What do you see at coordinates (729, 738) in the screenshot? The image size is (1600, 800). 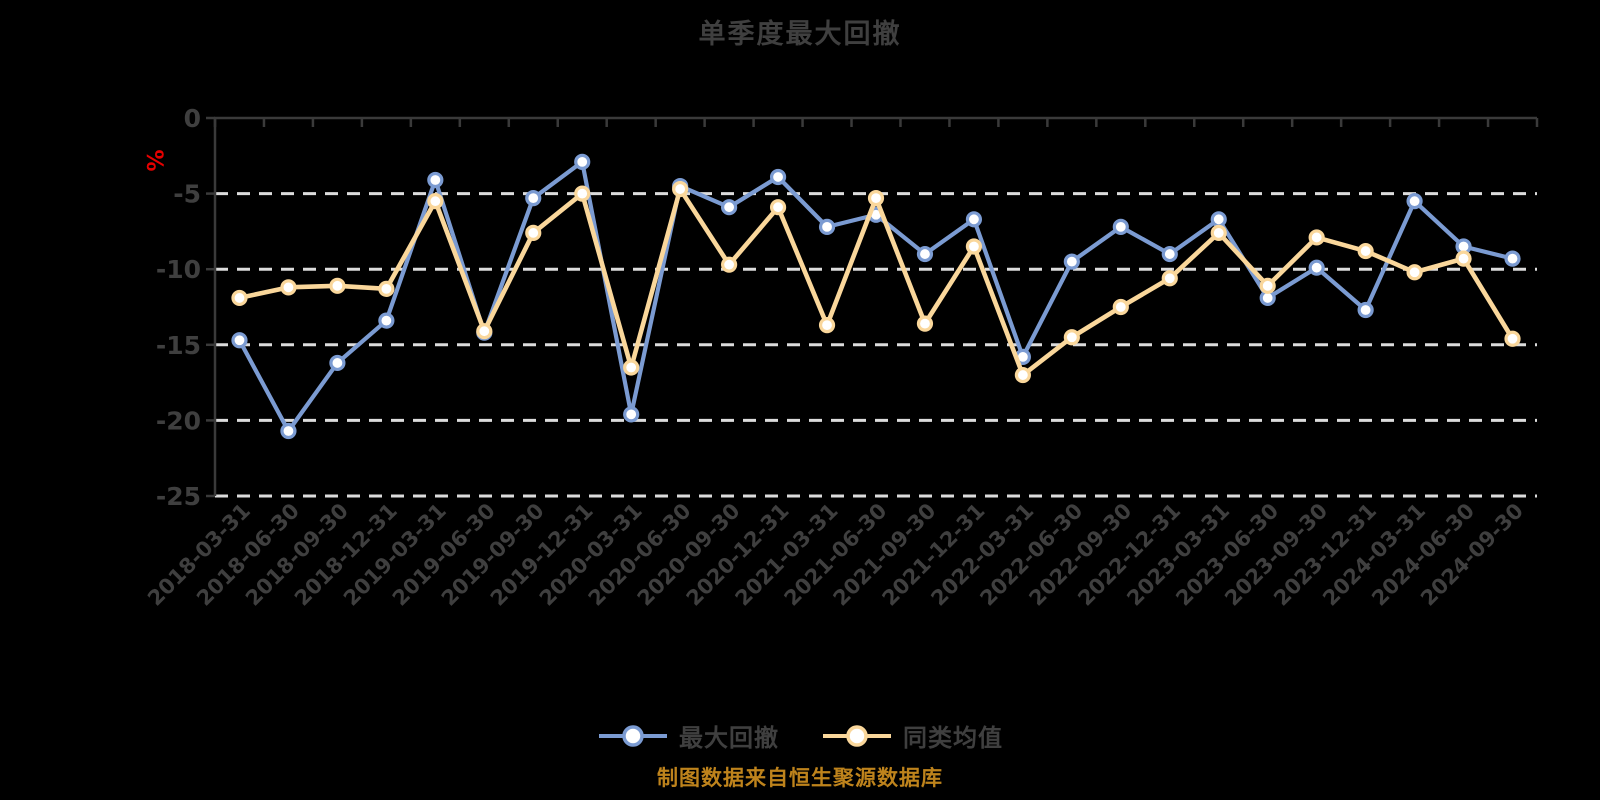 I see `legend-label: 最大回撤` at bounding box center [729, 738].